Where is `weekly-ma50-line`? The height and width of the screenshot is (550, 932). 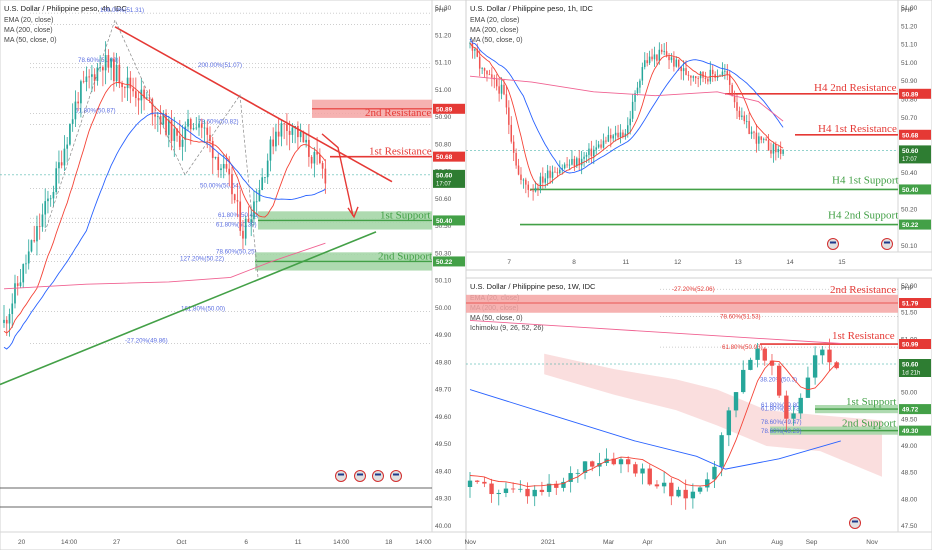
weekly-ma50-line is located at coordinates (655, 429).